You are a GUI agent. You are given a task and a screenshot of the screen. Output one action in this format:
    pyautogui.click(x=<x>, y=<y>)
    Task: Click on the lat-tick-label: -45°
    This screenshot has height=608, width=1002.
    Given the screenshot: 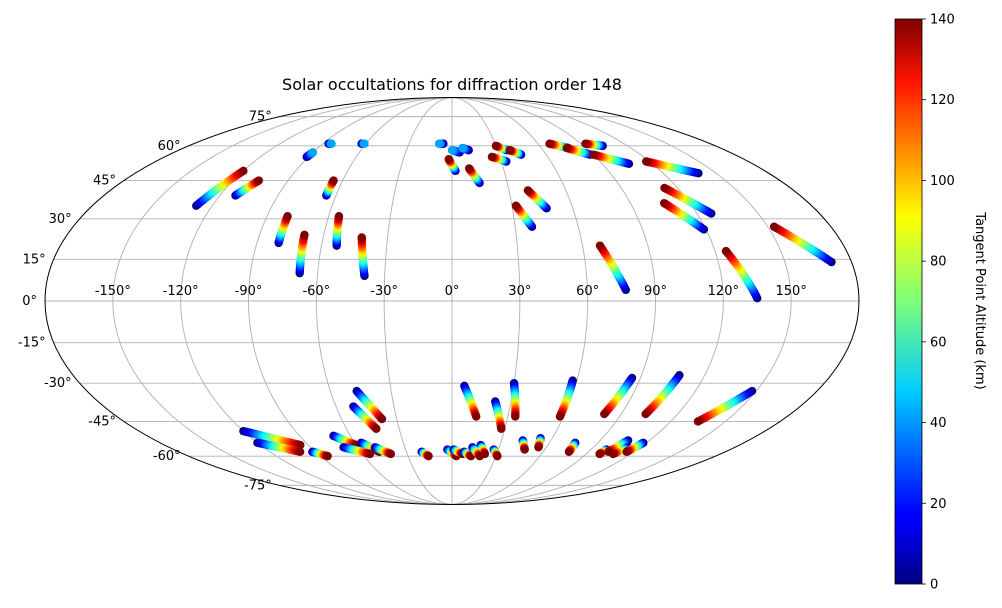 What is the action you would take?
    pyautogui.click(x=102, y=421)
    